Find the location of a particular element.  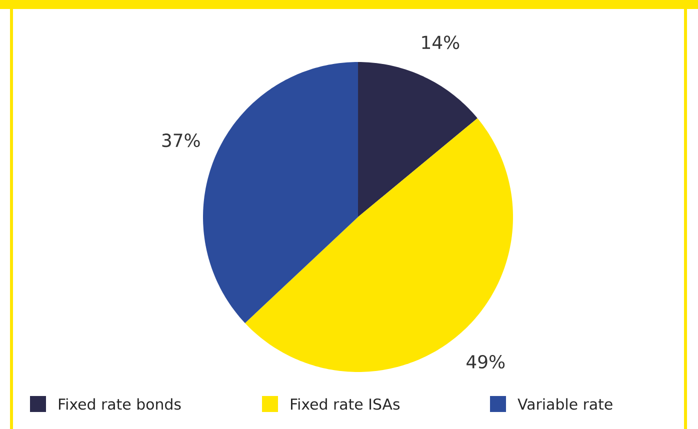

data-label: 37% is located at coordinates (181, 141).